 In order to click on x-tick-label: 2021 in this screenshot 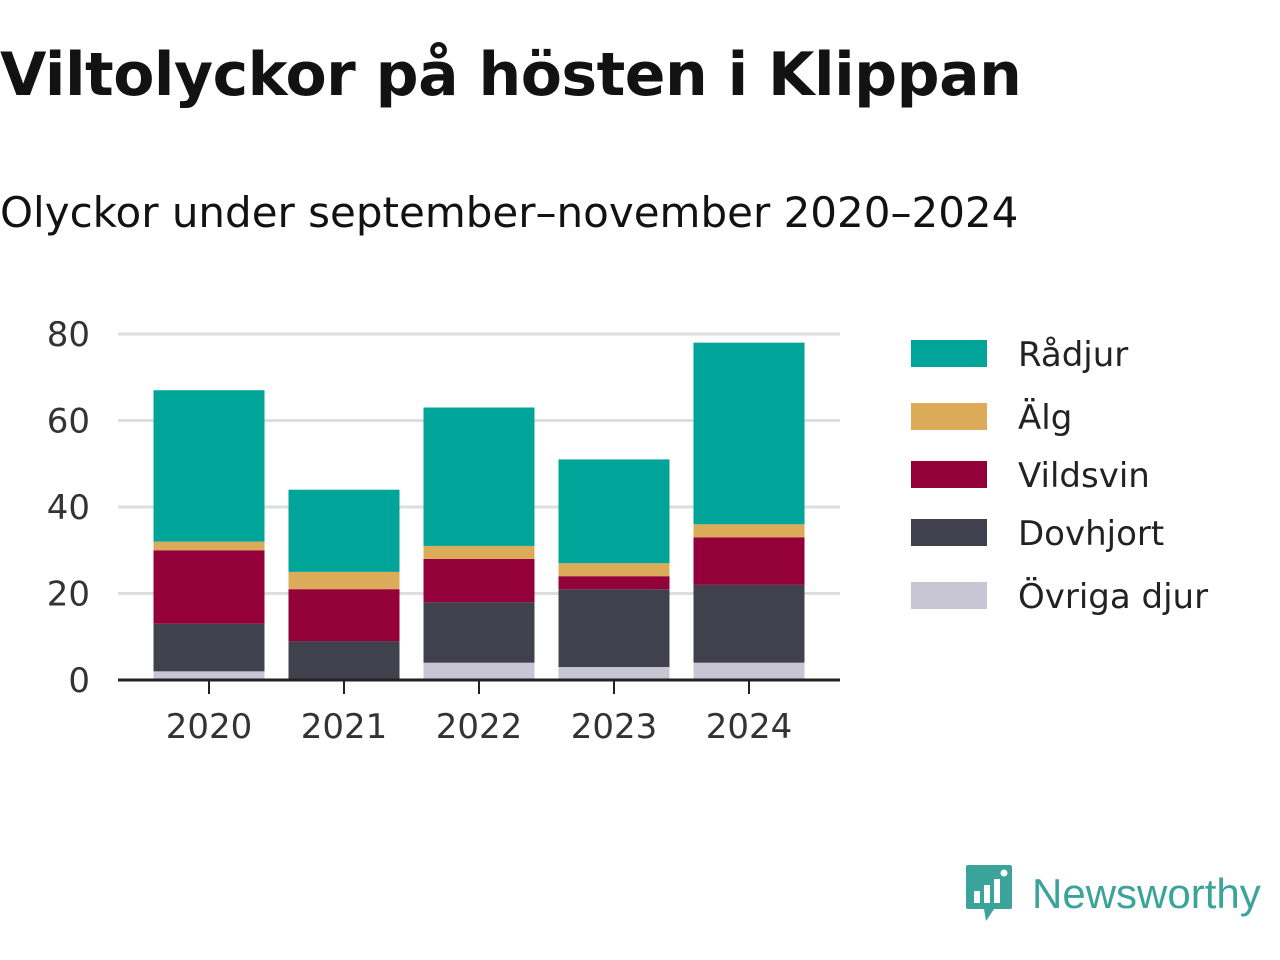, I will do `click(344, 727)`.